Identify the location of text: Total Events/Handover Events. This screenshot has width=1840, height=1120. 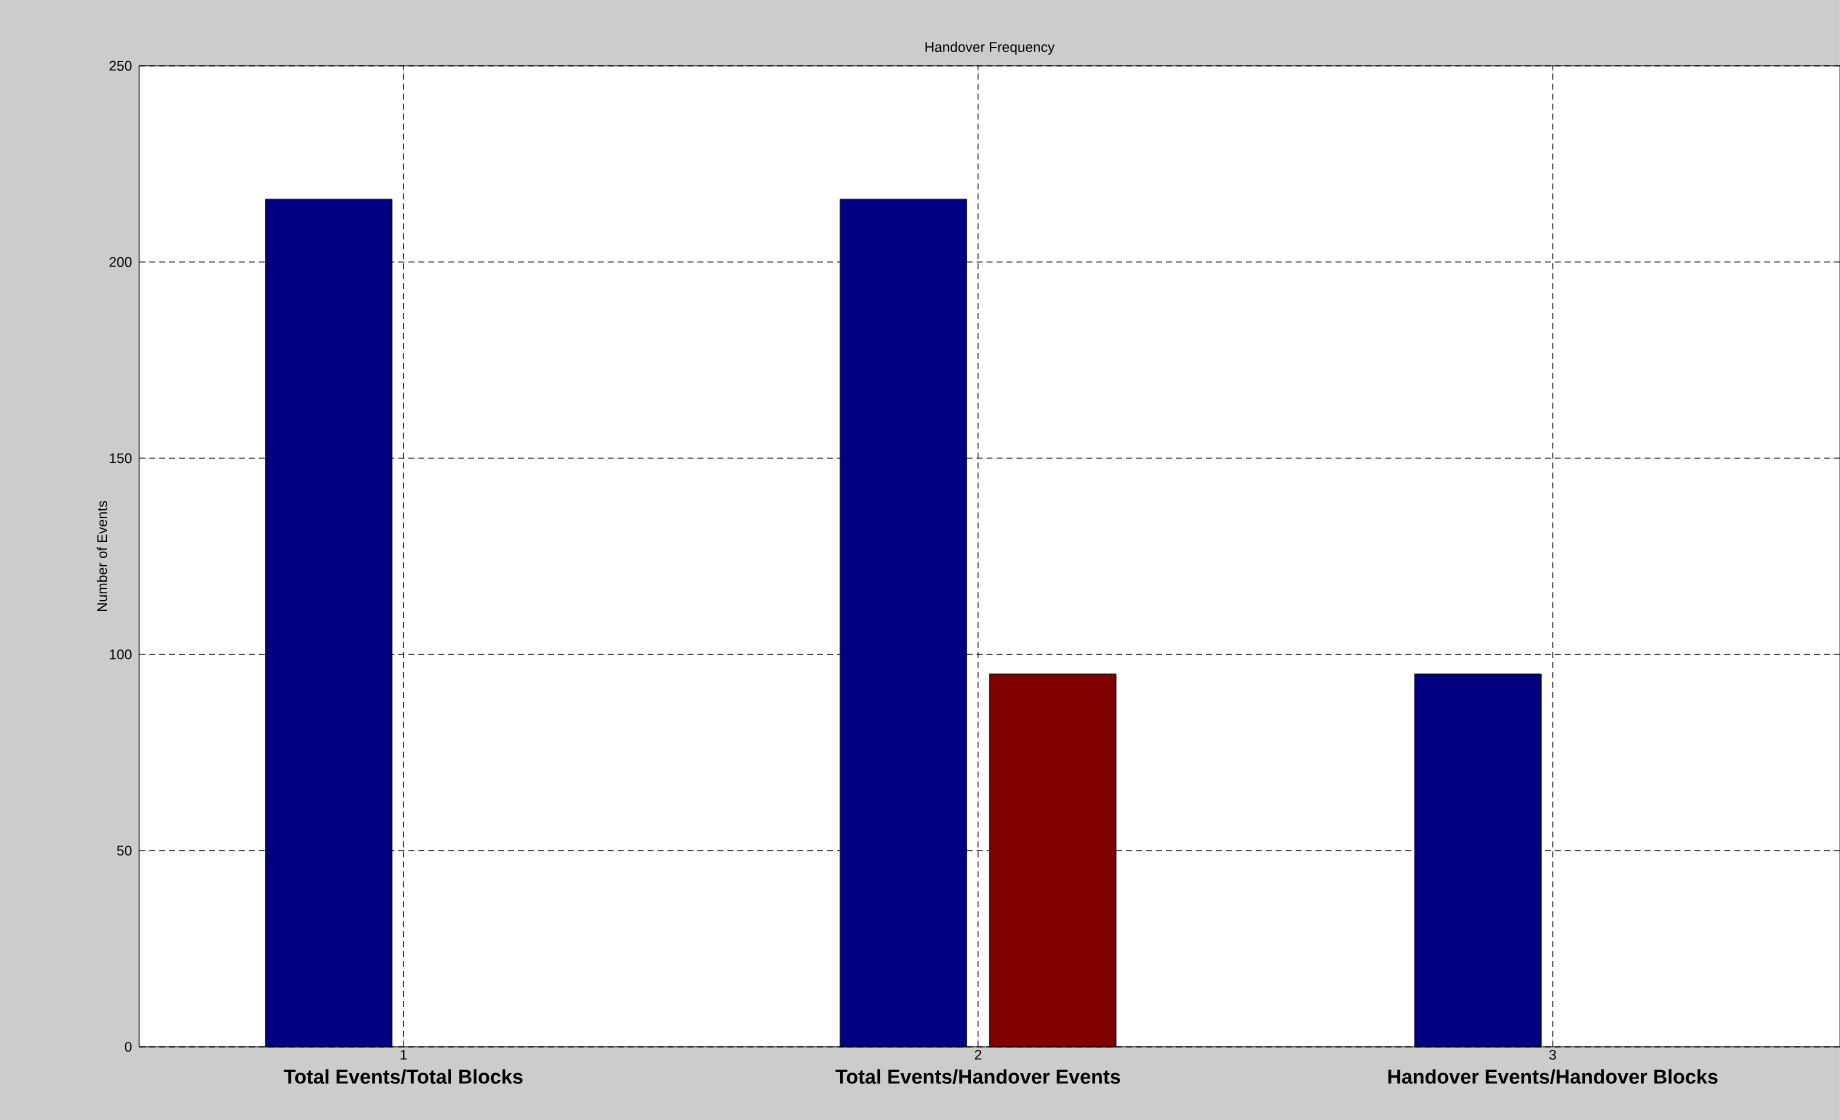
(978, 1076).